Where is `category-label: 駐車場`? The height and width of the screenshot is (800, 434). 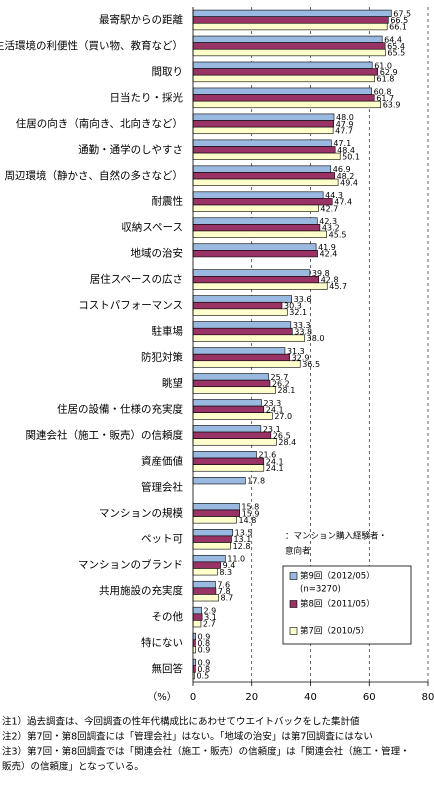 category-label: 駐車場 is located at coordinates (168, 331).